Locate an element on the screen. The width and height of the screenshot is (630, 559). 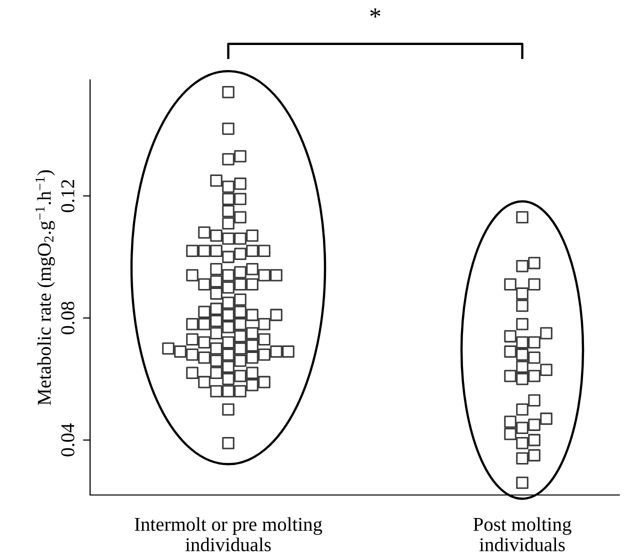
y-tick-label: 0.08 is located at coordinates (67, 318).